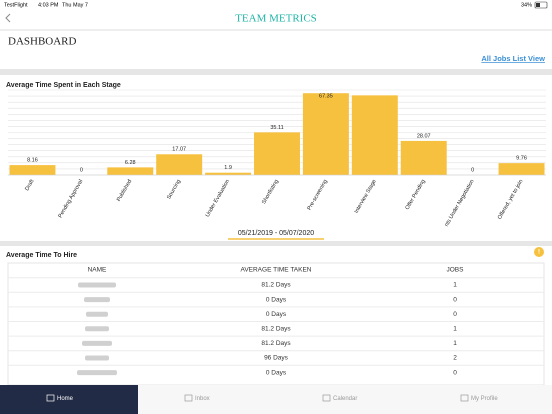  Describe the element at coordinates (97, 270) in the screenshot. I see `column-header: NAME` at that location.